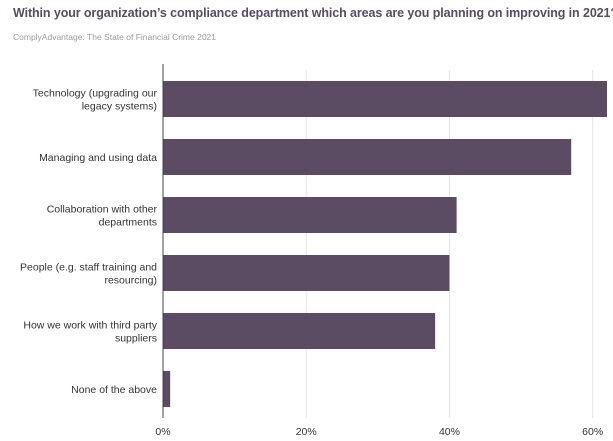  What do you see at coordinates (95, 94) in the screenshot?
I see `category-label-line: Technology (upgrading our` at bounding box center [95, 94].